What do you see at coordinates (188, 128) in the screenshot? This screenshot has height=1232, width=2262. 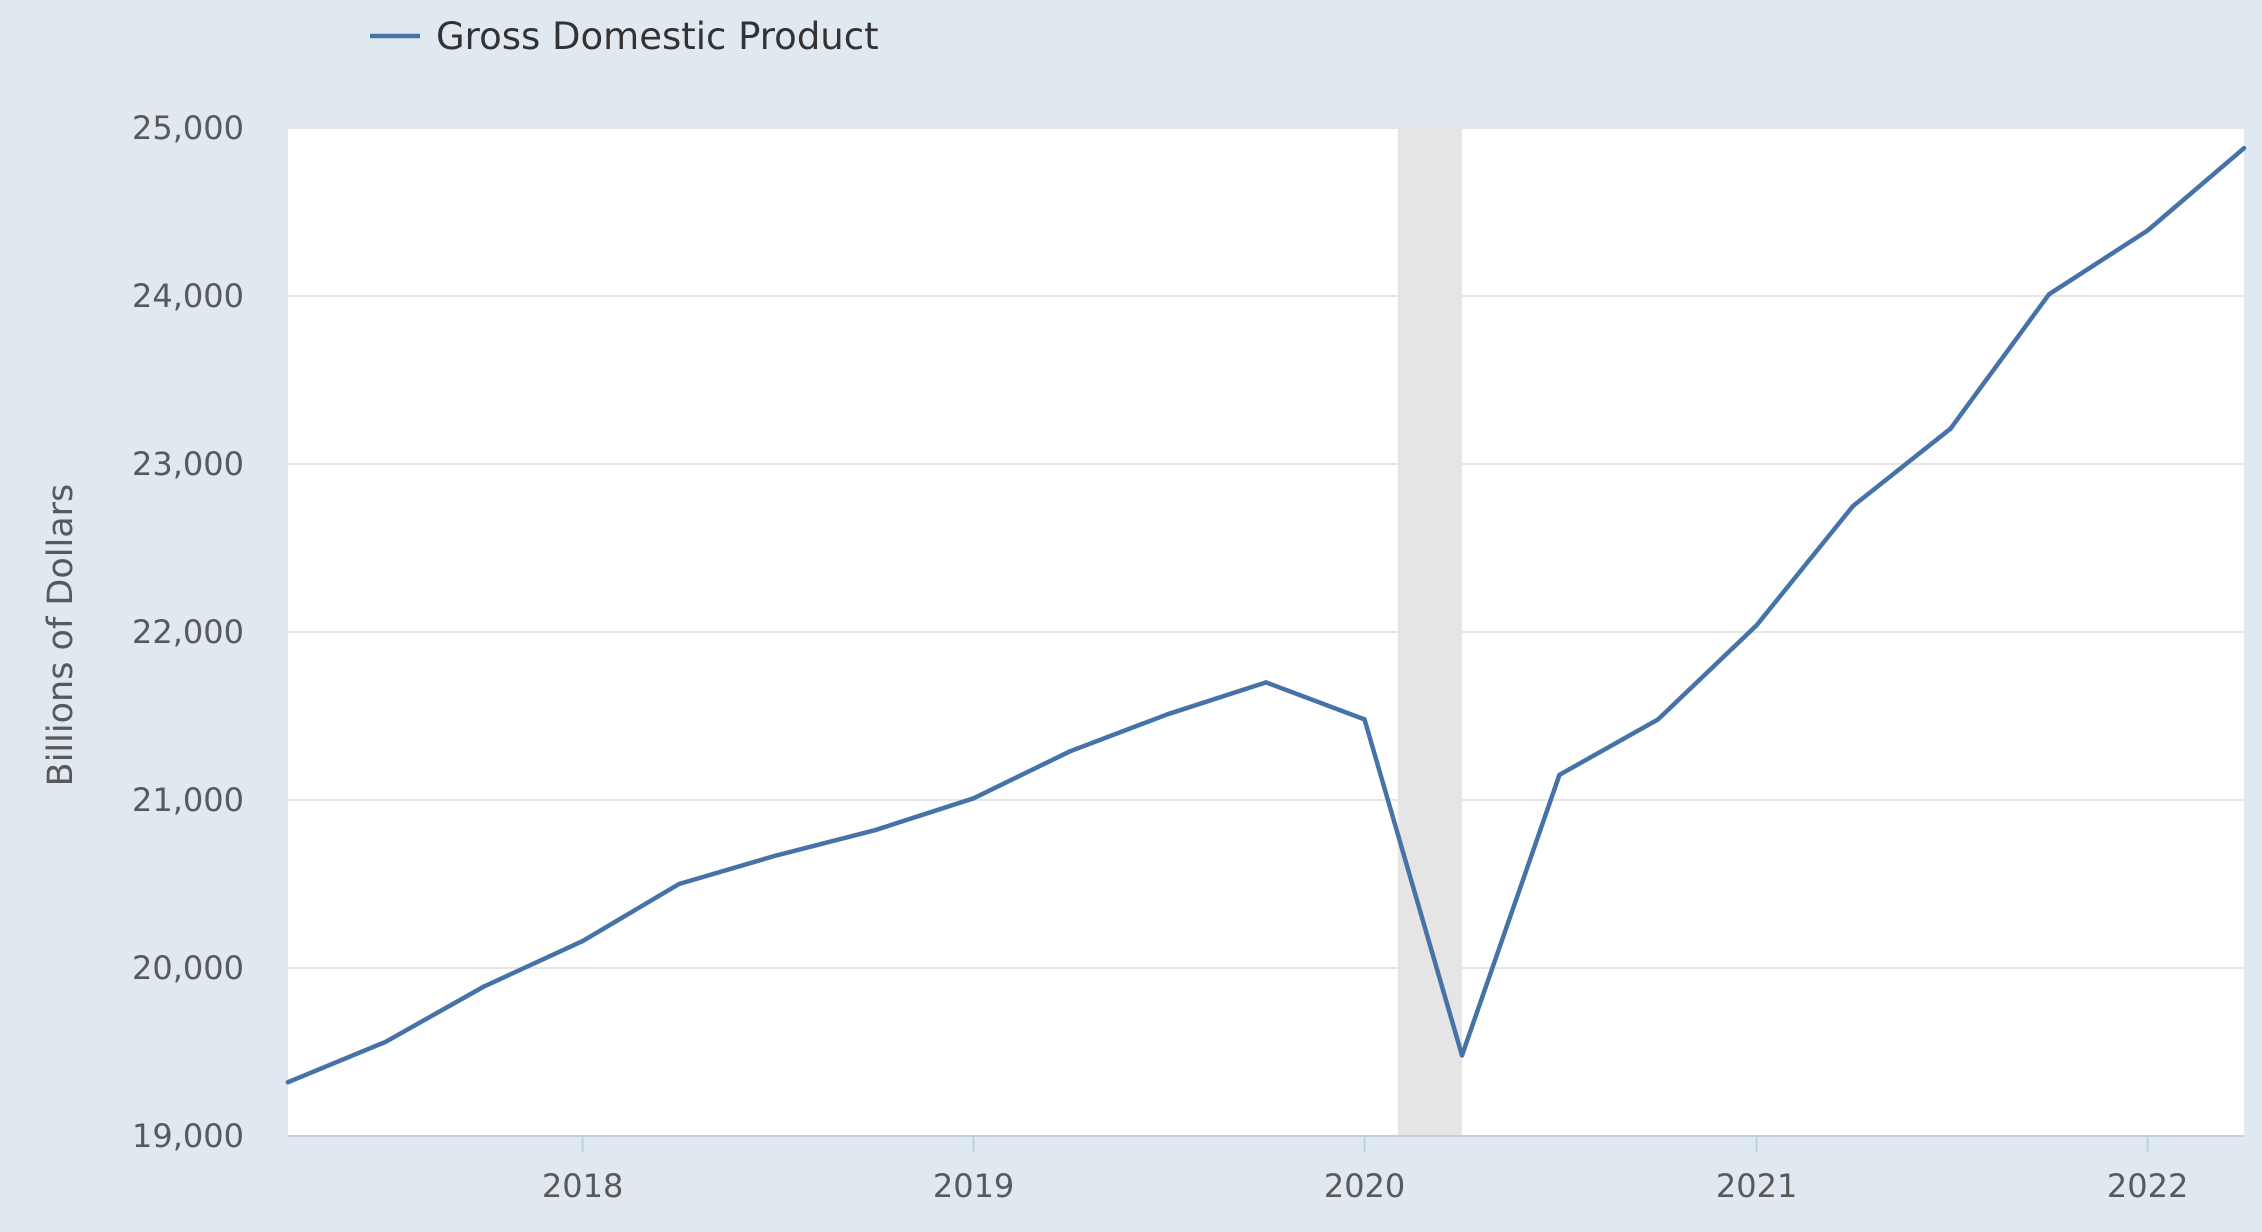 I see `y-tick-label-6: 25,000` at bounding box center [188, 128].